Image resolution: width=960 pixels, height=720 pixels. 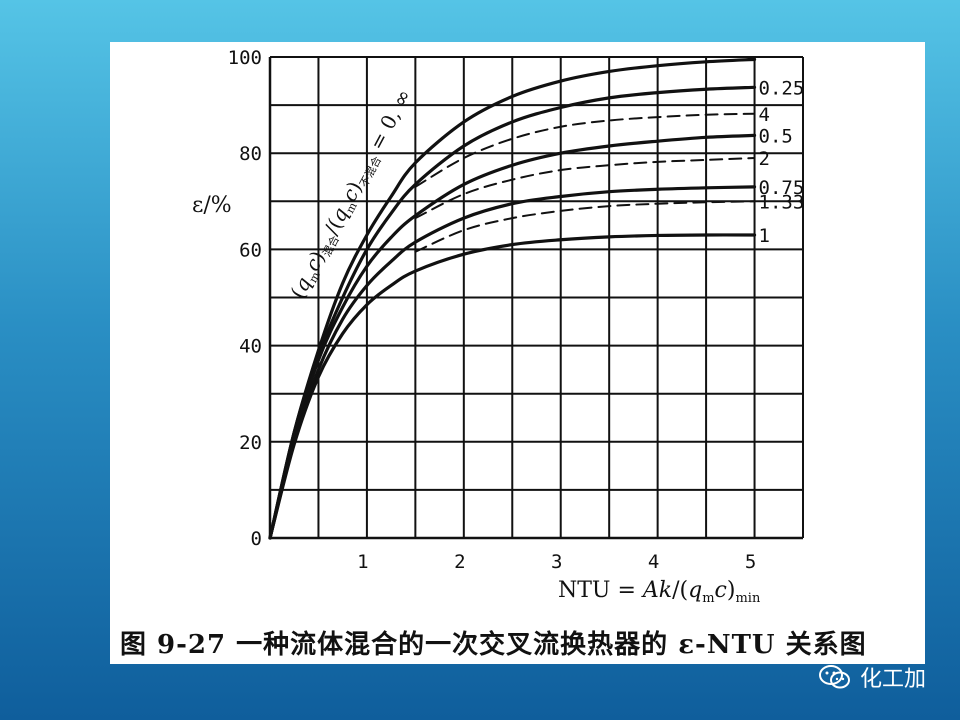 I want to click on curve-labels: 0.25 40.52 0.751.33 1, so click(x=782, y=162).